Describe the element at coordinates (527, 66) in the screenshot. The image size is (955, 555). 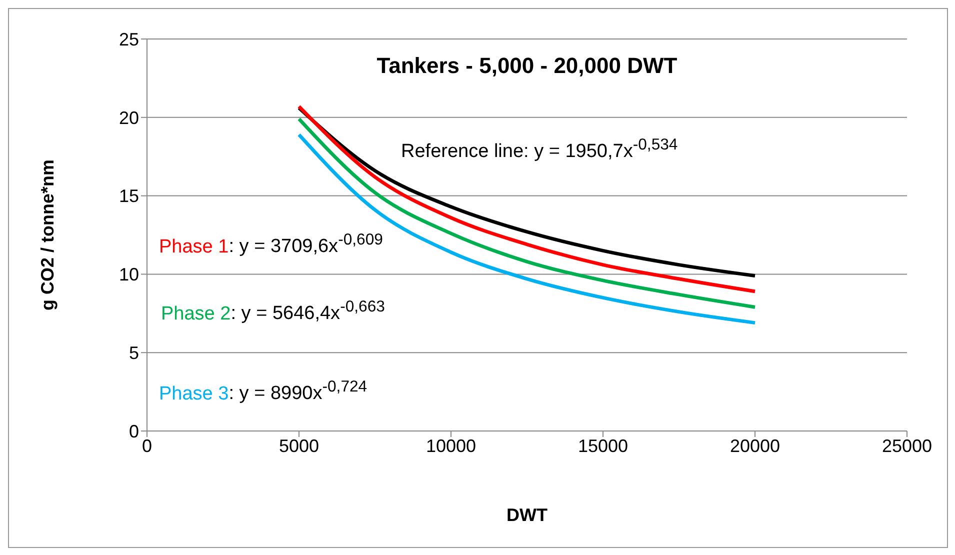
I see `text: Tankers - 5,000 - 20,000 DWT` at that location.